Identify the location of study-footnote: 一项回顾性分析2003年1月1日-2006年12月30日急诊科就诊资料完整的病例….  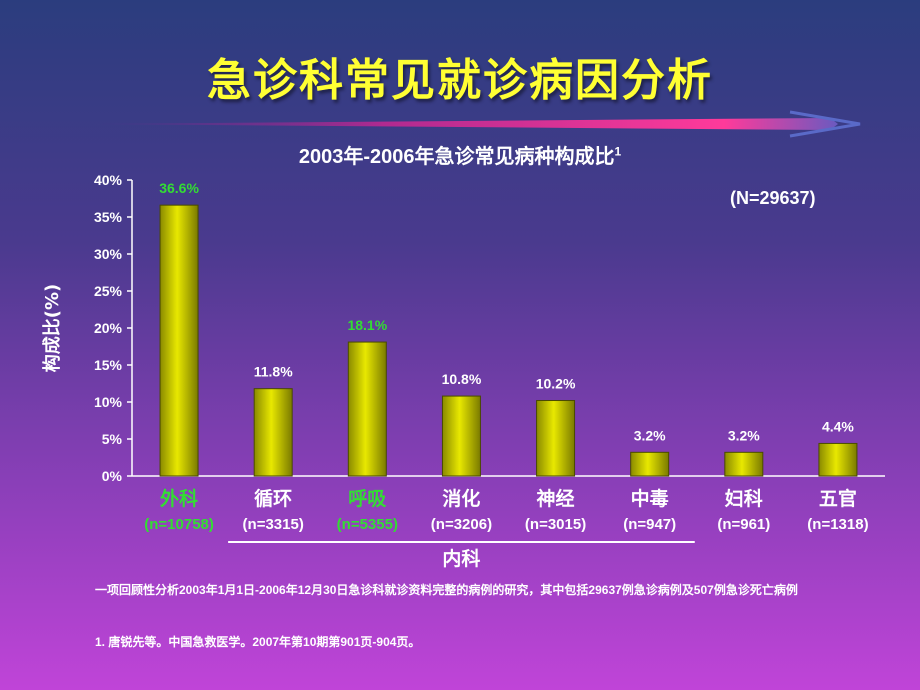
(446, 590).